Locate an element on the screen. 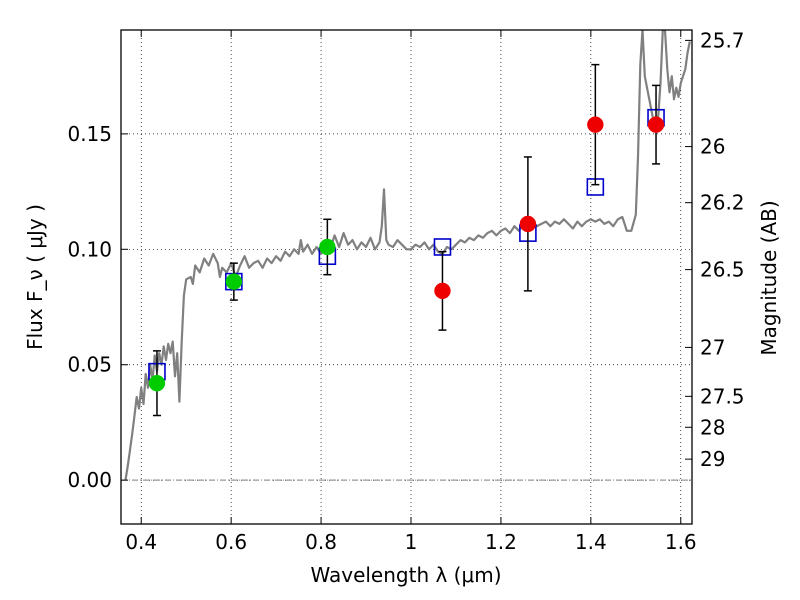 The height and width of the screenshot is (600, 800). x-tick-label: 0.6 is located at coordinates (231, 542).